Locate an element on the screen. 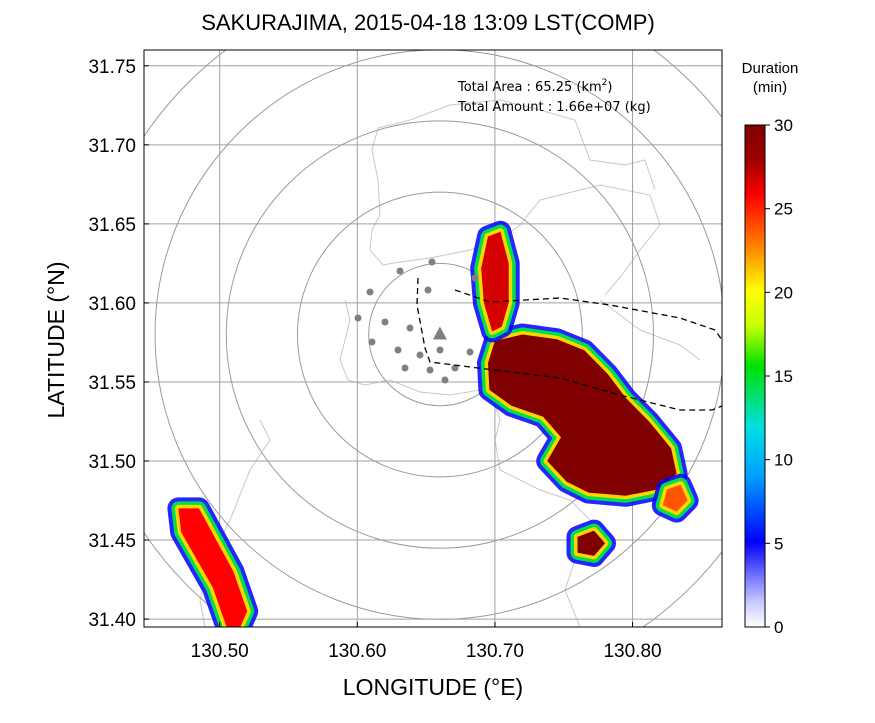 The width and height of the screenshot is (875, 723). total-area-label: Total Area : 65.25 (km2) is located at coordinates (534, 86).